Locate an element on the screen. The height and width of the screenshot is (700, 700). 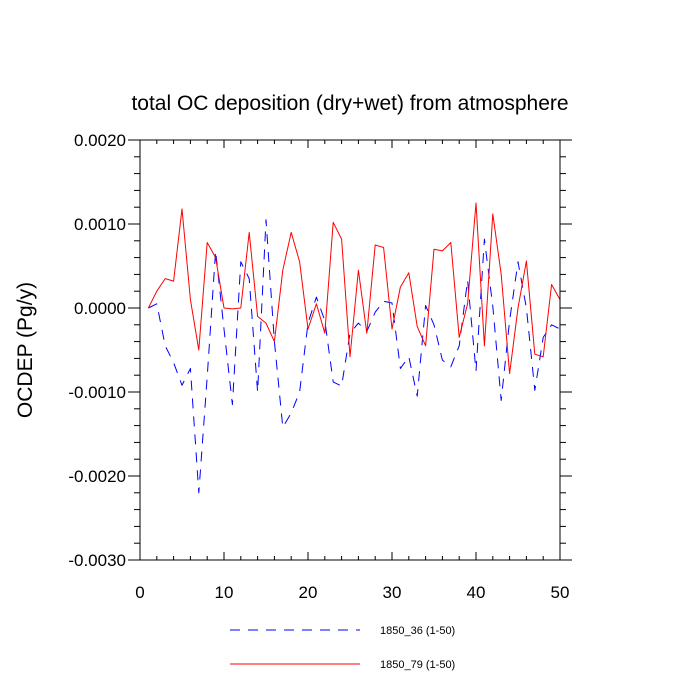
x-tick-label: 30 is located at coordinates (392, 592).